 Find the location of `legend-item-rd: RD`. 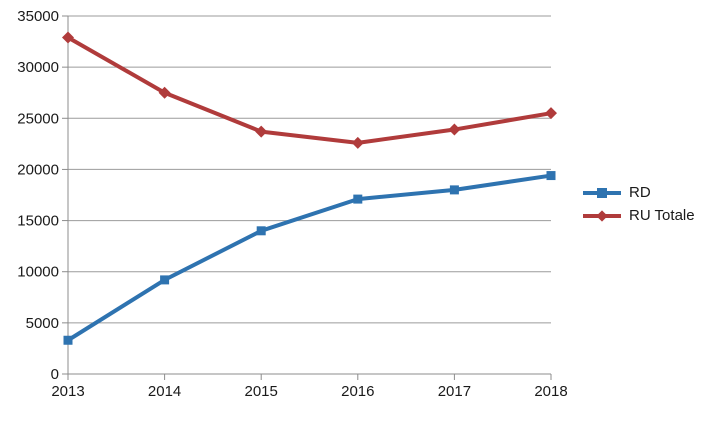

legend-item-rd: RD is located at coordinates (639, 193).